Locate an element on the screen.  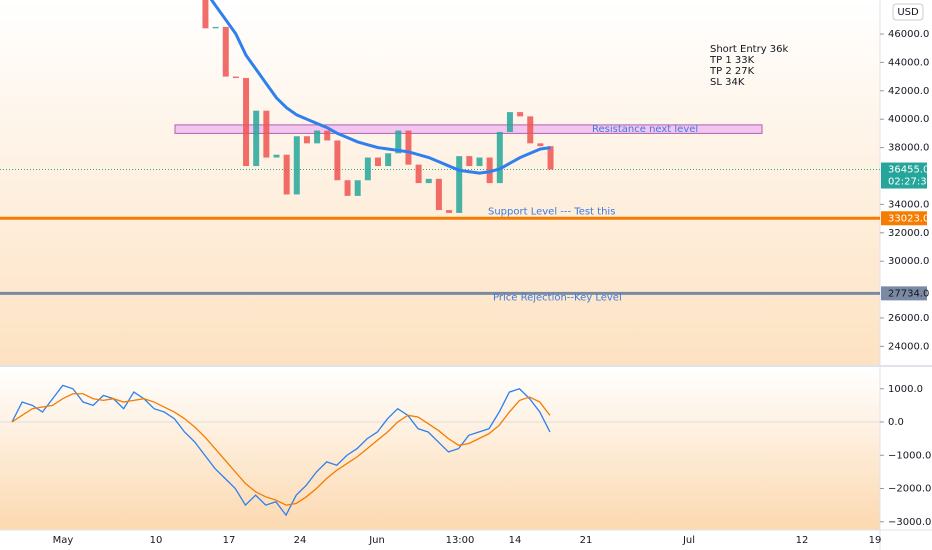
price-tick-label: 24000.0 is located at coordinates (908, 346).